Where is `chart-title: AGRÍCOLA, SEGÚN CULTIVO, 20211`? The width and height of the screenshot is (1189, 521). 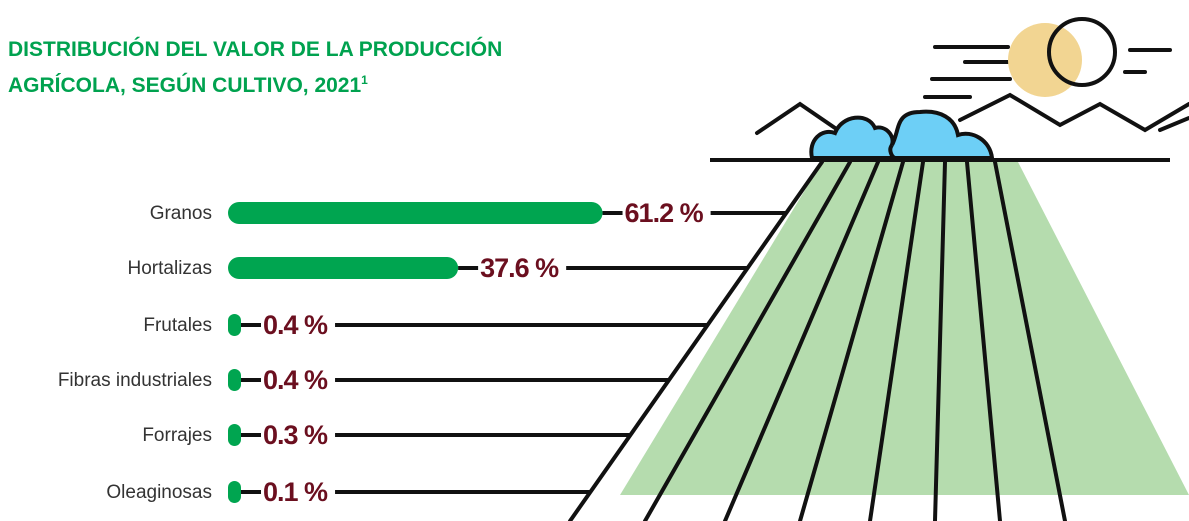 chart-title: AGRÍCOLA, SEGÚN CULTIVO, 20211 is located at coordinates (188, 85).